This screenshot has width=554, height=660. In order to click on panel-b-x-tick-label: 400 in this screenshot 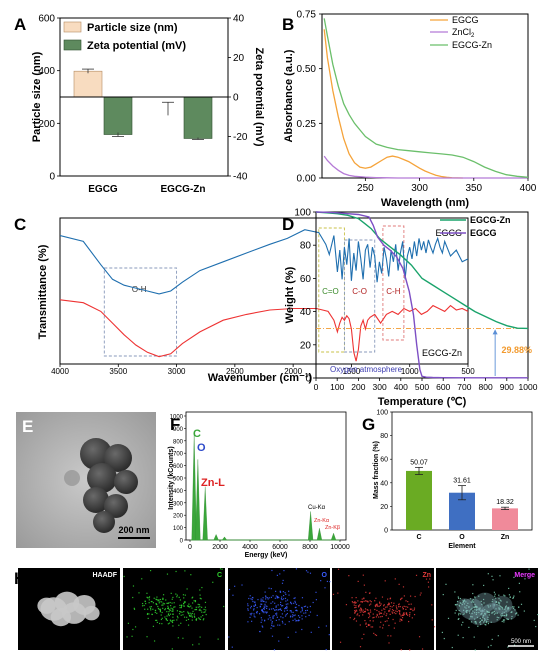, I will do `click(528, 188)`.